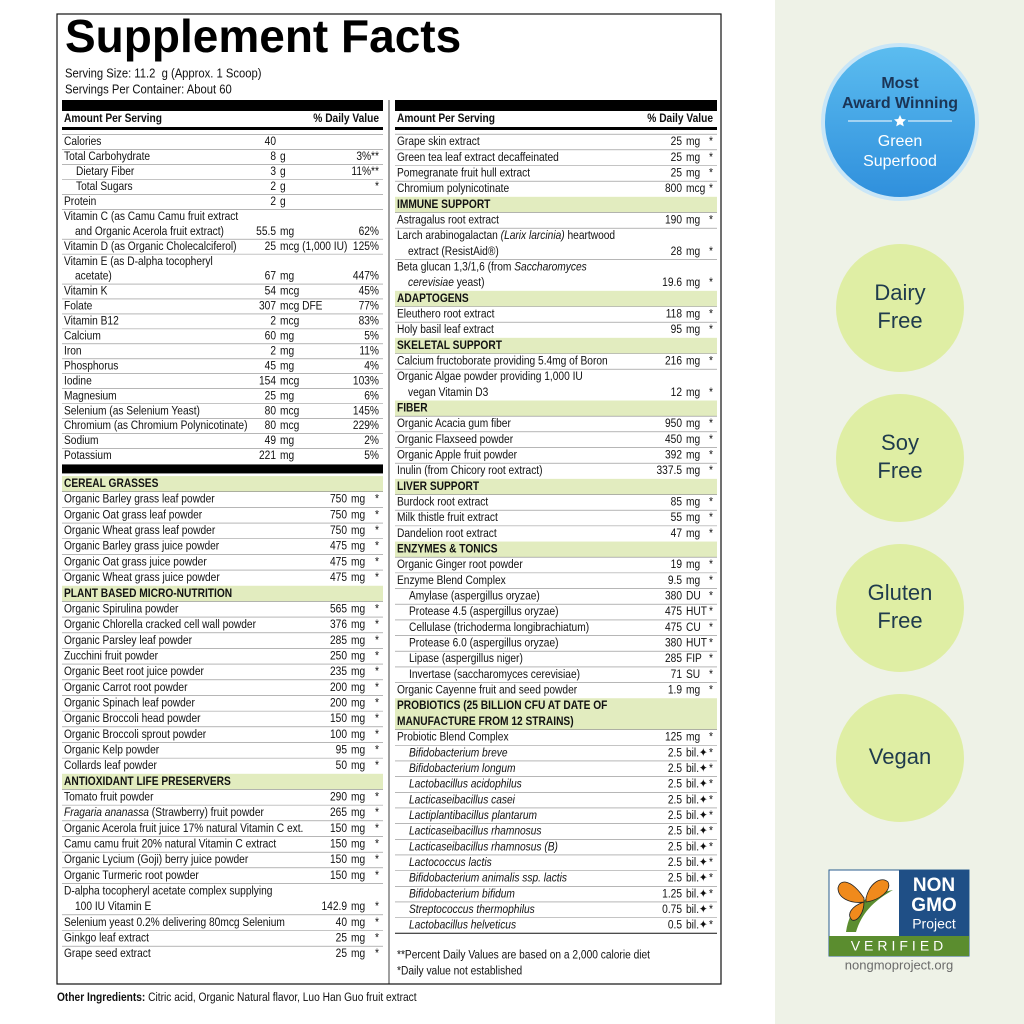  I want to click on row-name: Zucchini fruit powder, so click(111, 656).